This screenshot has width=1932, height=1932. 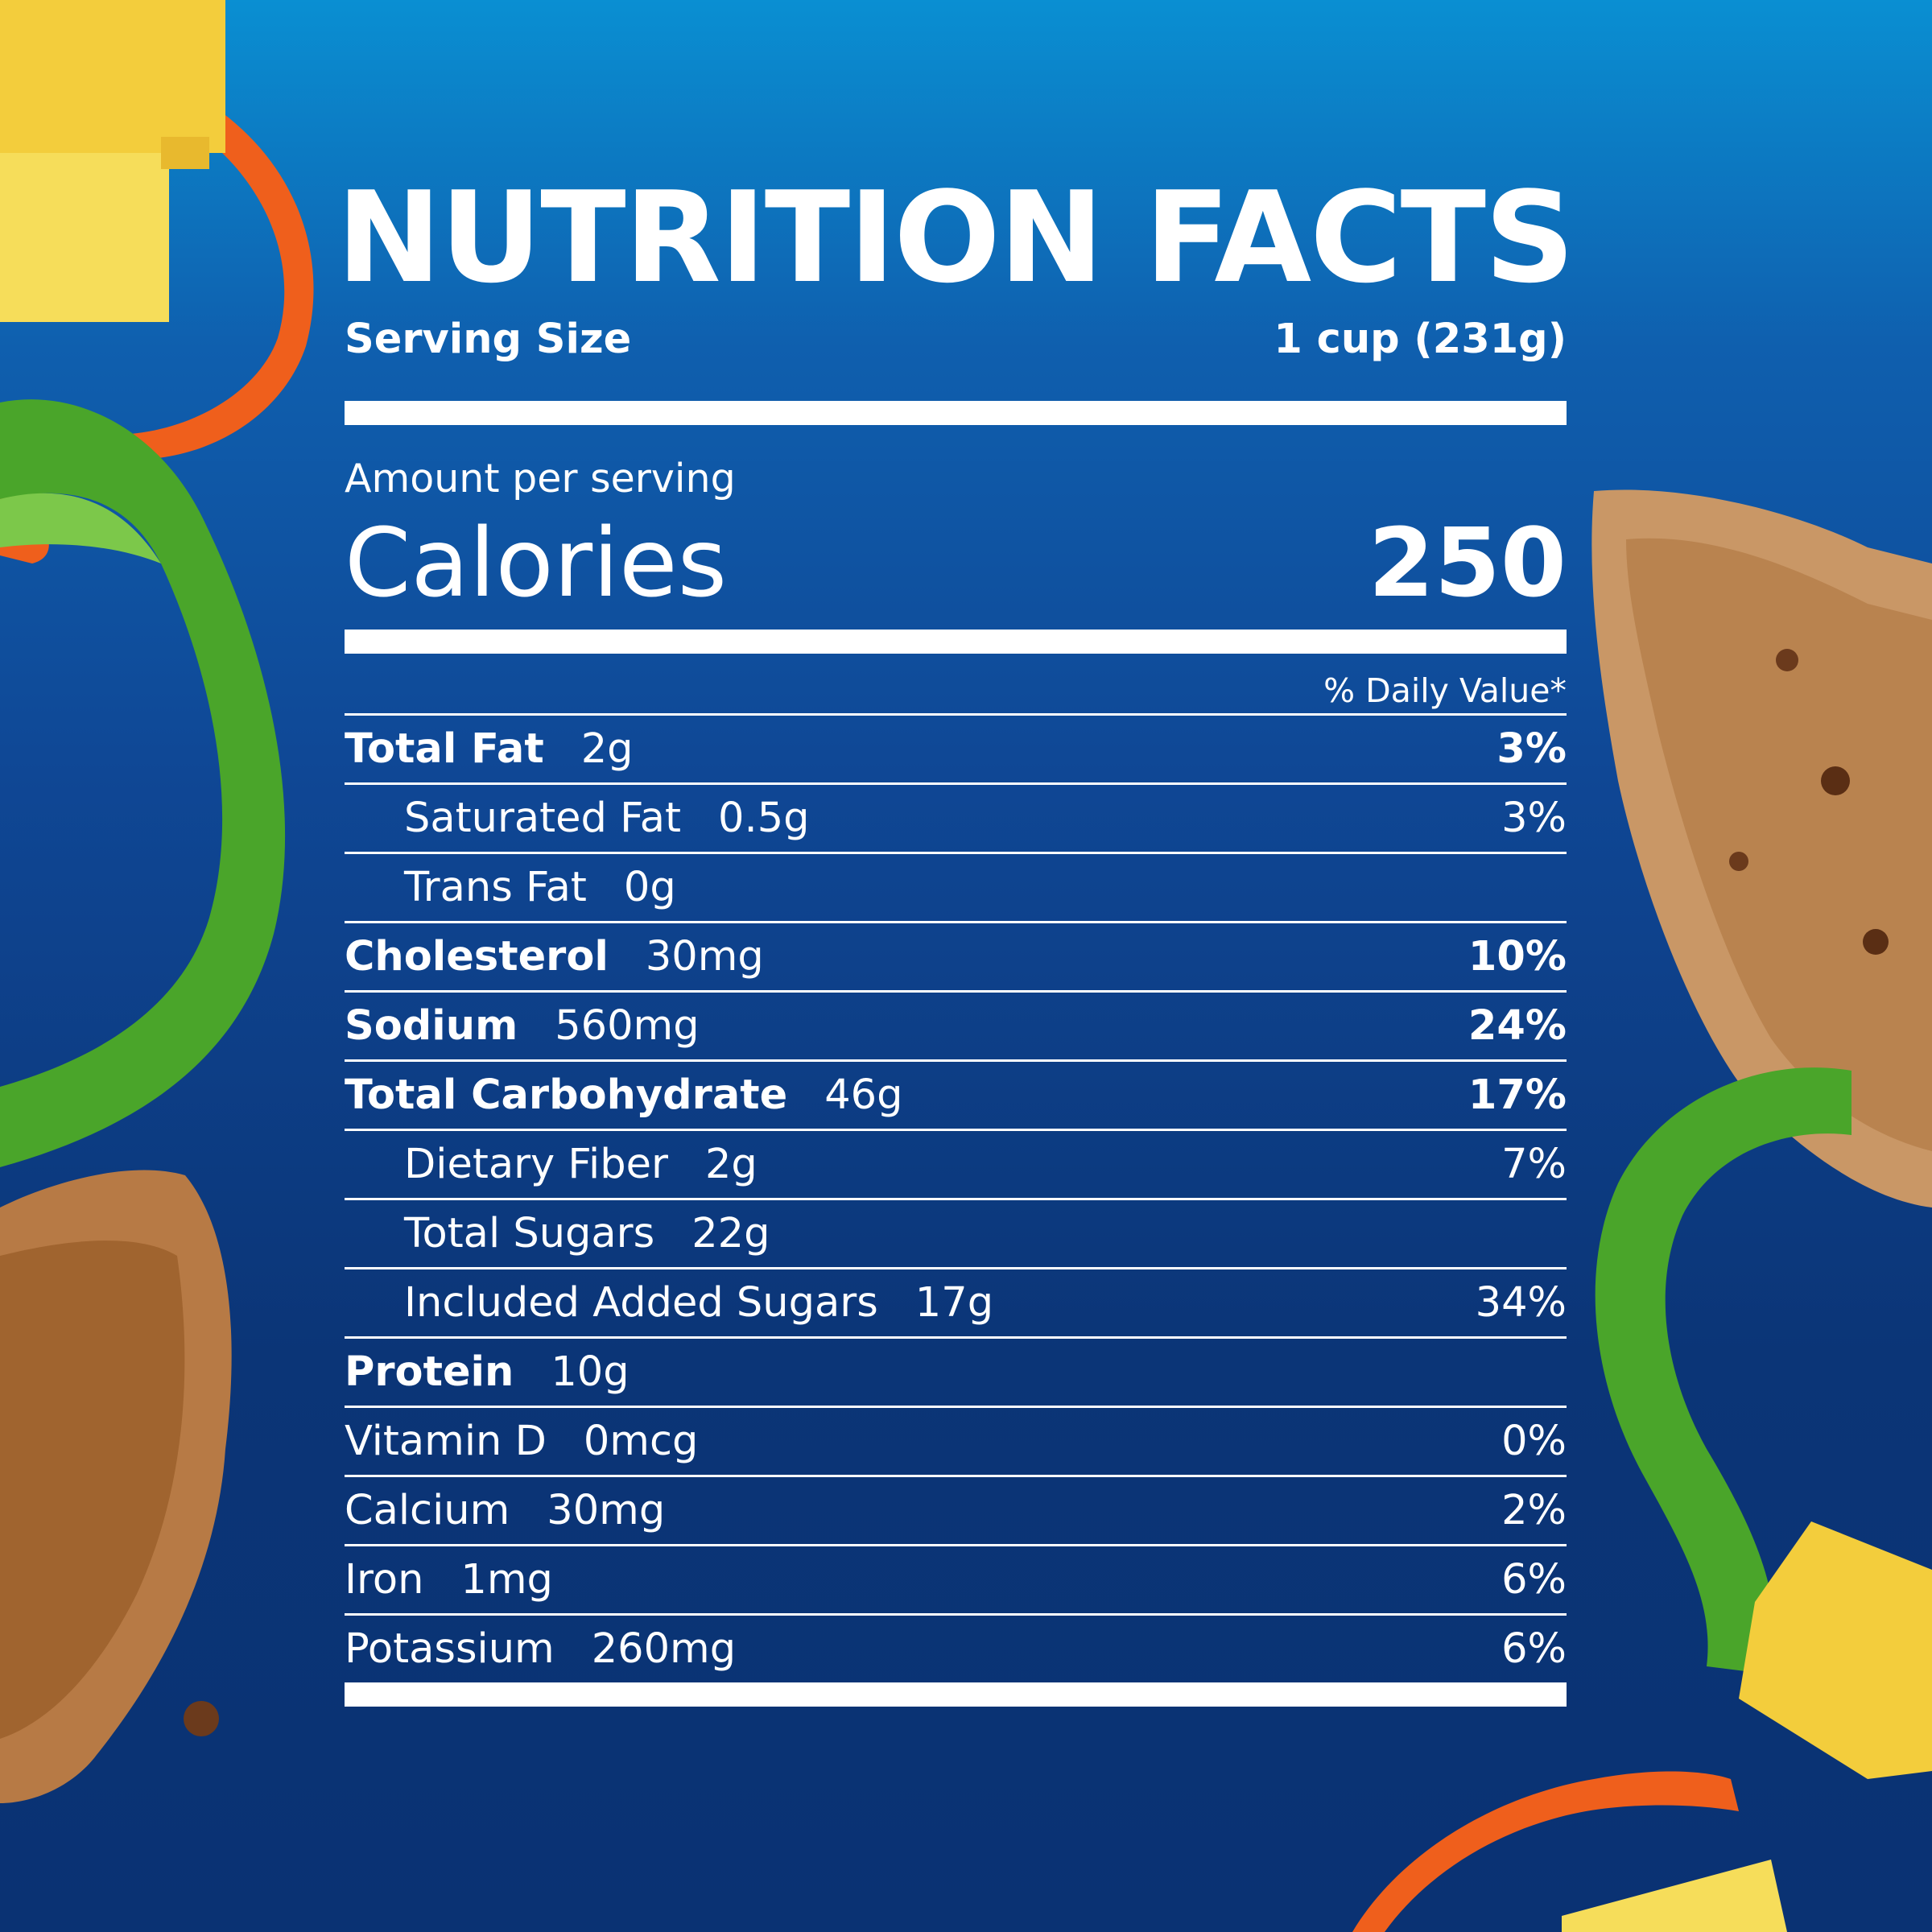 I want to click on nutrient-amount: 1mg, so click(x=506, y=1580).